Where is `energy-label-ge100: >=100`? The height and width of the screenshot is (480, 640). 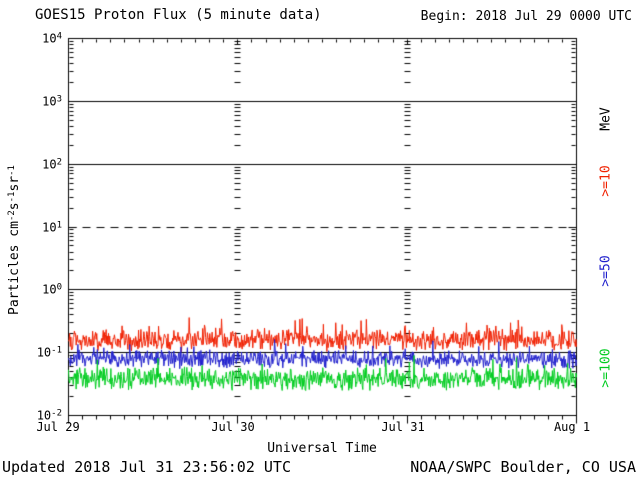
energy-label-ge100: >=100 is located at coordinates (606, 368).